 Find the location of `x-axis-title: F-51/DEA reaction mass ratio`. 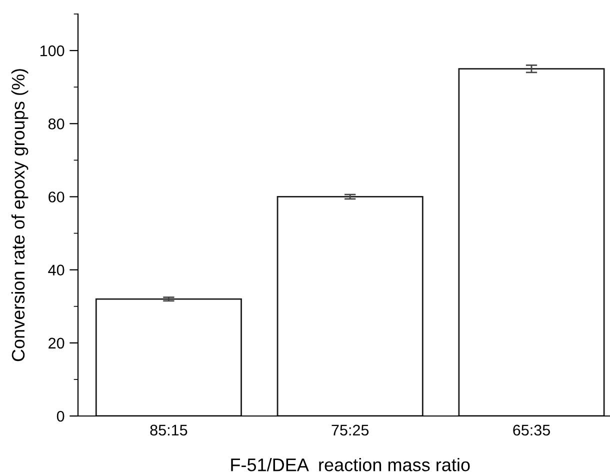

x-axis-title: F-51/DEA reaction mass ratio is located at coordinates (350, 465).